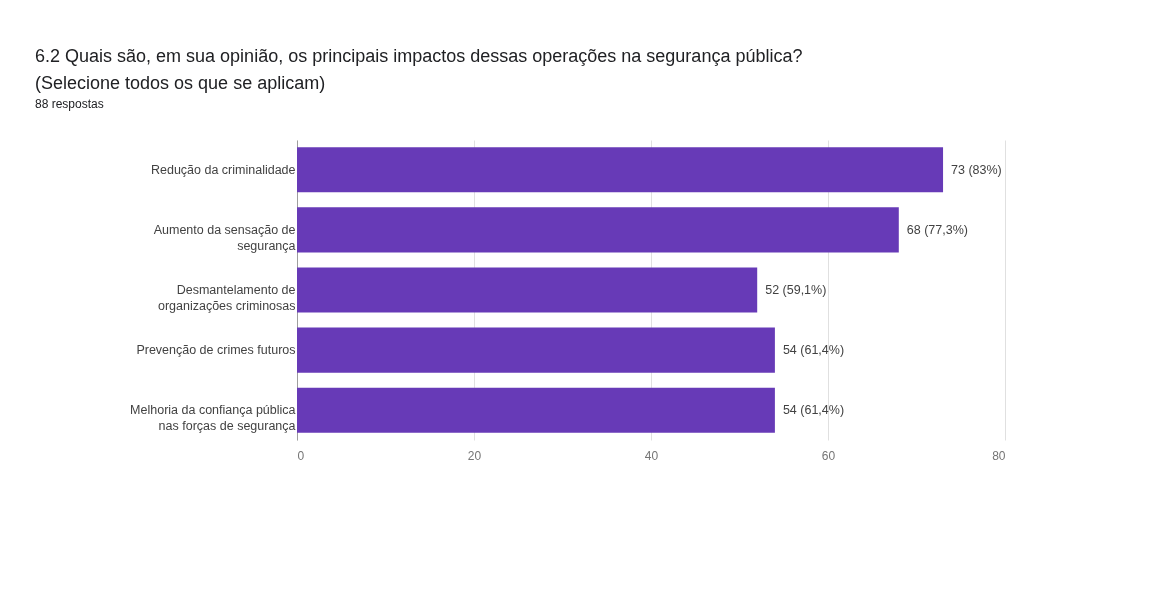 The height and width of the screenshot is (590, 1157). What do you see at coordinates (419, 69) in the screenshot?
I see `chart-title: 6.2 Quais são, em sua opinião, os principais impactos dessas operações na segurança pública? (Selecione todos os que se aplicam)` at bounding box center [419, 69].